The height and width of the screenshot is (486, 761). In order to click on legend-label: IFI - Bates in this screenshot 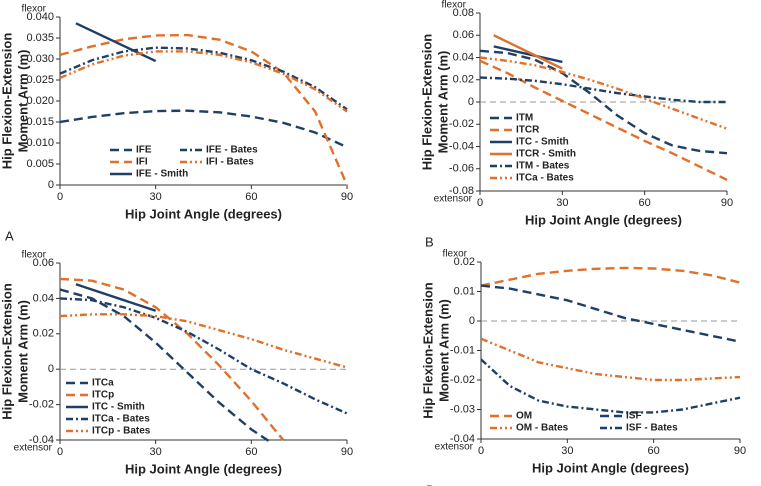, I will do `click(230, 162)`.